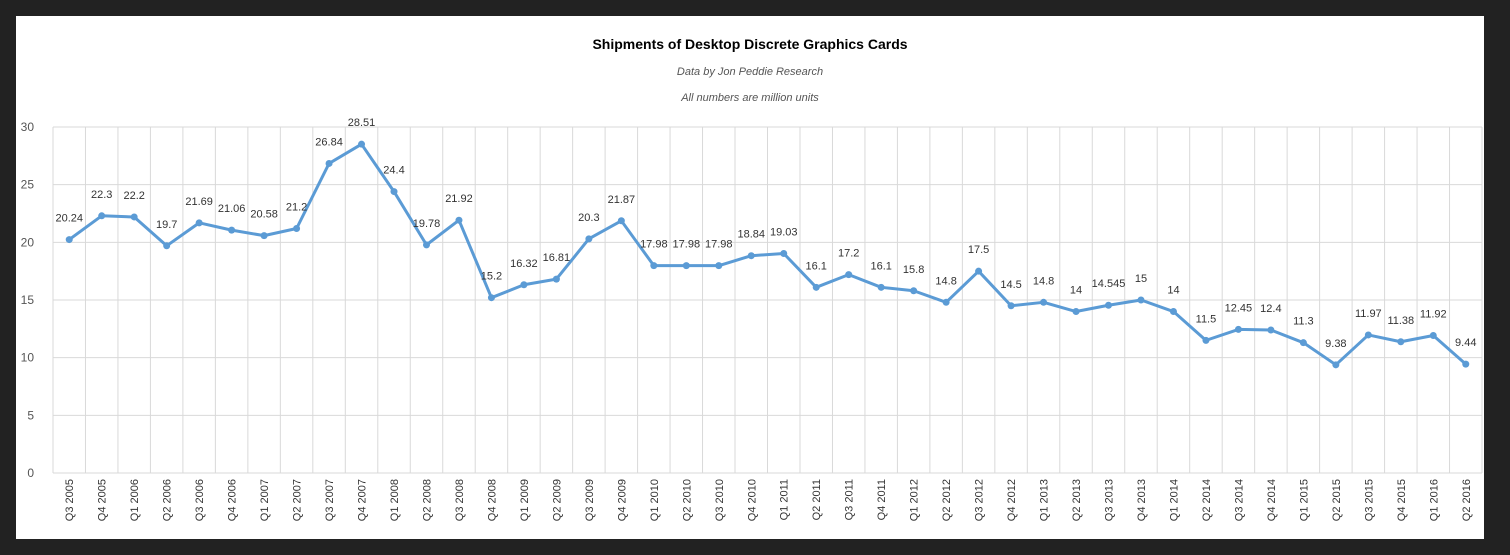 This screenshot has width=1510, height=555. Describe the element at coordinates (427, 224) in the screenshot. I see `data-label: 19.78` at that location.